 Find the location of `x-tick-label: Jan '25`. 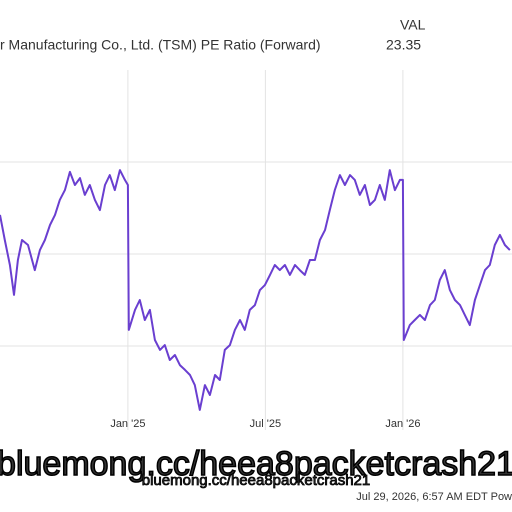

x-tick-label: Jan '25 is located at coordinates (127, 424).